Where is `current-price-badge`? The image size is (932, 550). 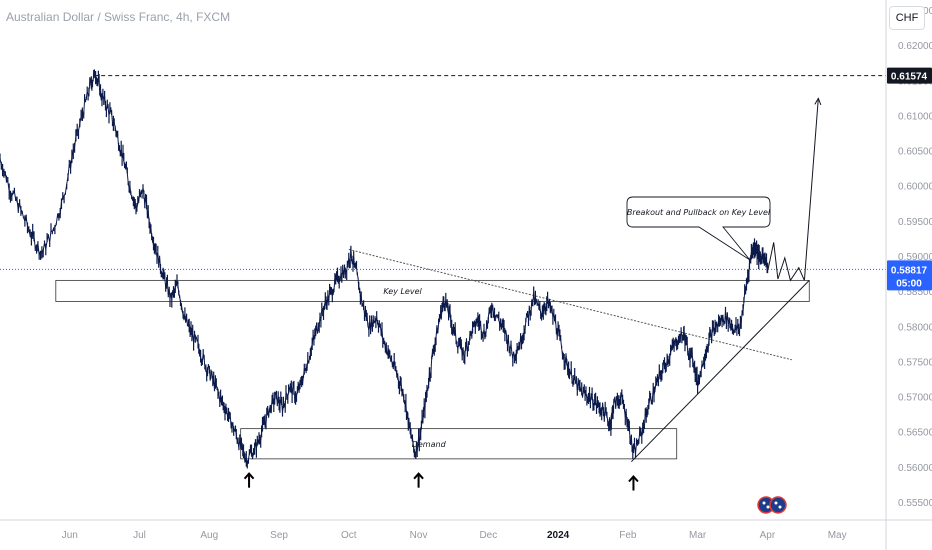
current-price-badge is located at coordinates (909, 275).